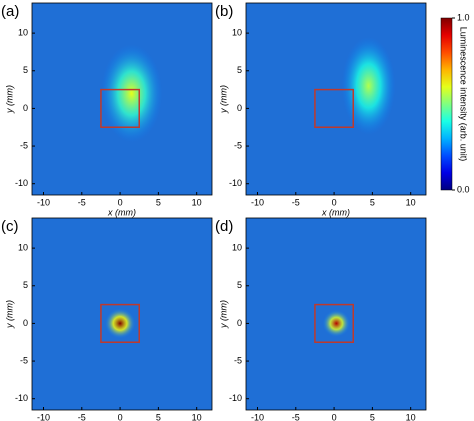 The height and width of the screenshot is (421, 474). Describe the element at coordinates (10, 226) in the screenshot. I see `panel-label: (c)` at that location.